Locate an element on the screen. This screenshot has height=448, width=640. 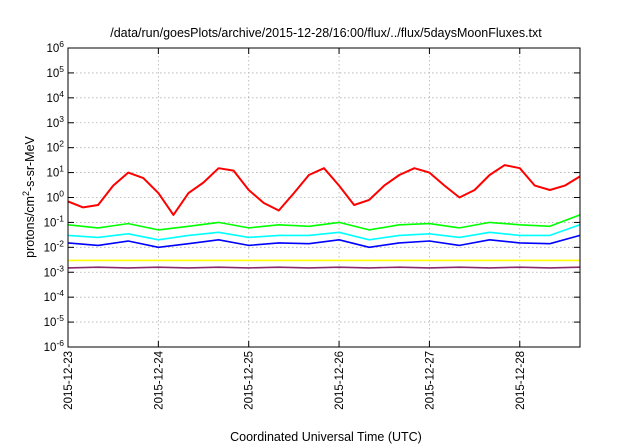
y-tick-exponent: -2 is located at coordinates (60, 243).